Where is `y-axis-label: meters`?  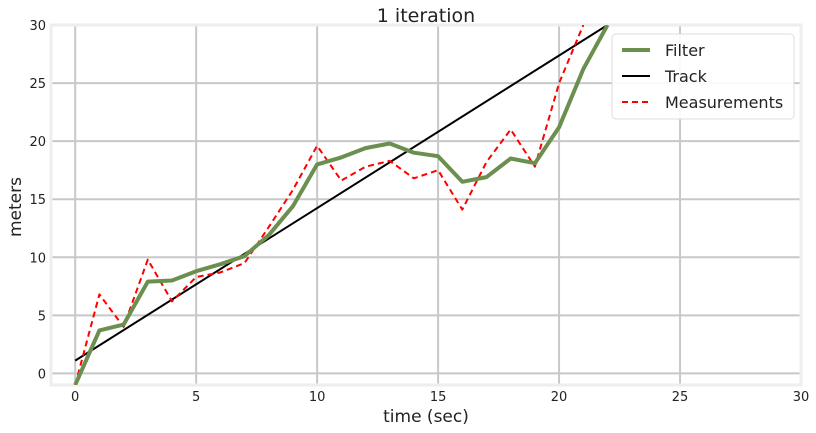
y-axis-label: meters is located at coordinates (16, 207).